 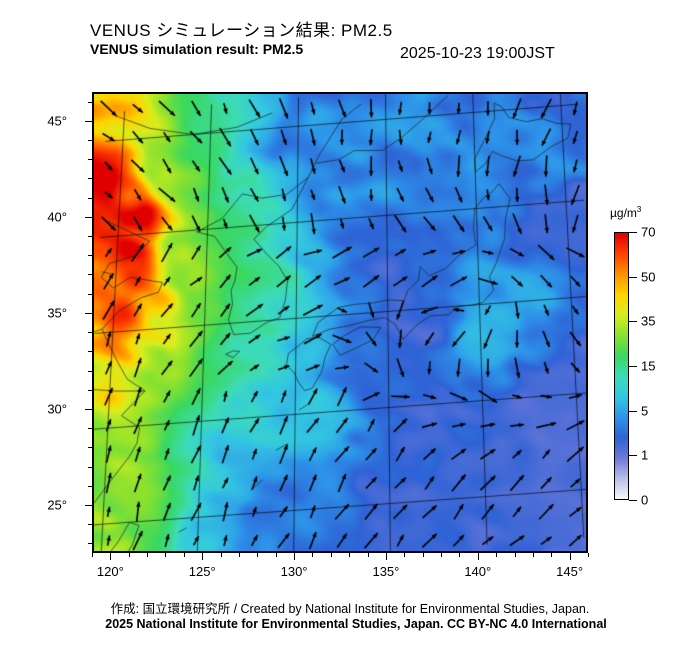 I want to click on y-axis-ticks-latitude, so click(x=88, y=322).